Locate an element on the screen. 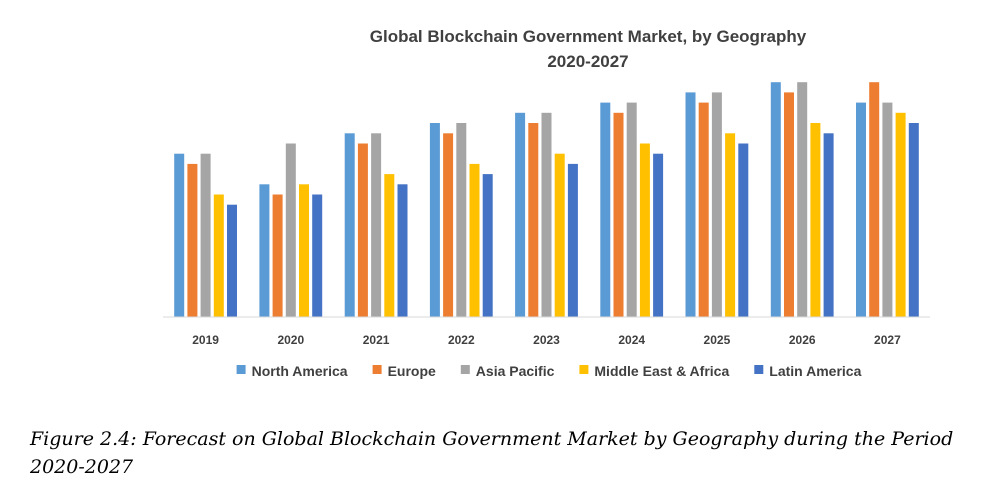  bar-middle-east-africa-2025 is located at coordinates (730, 225).